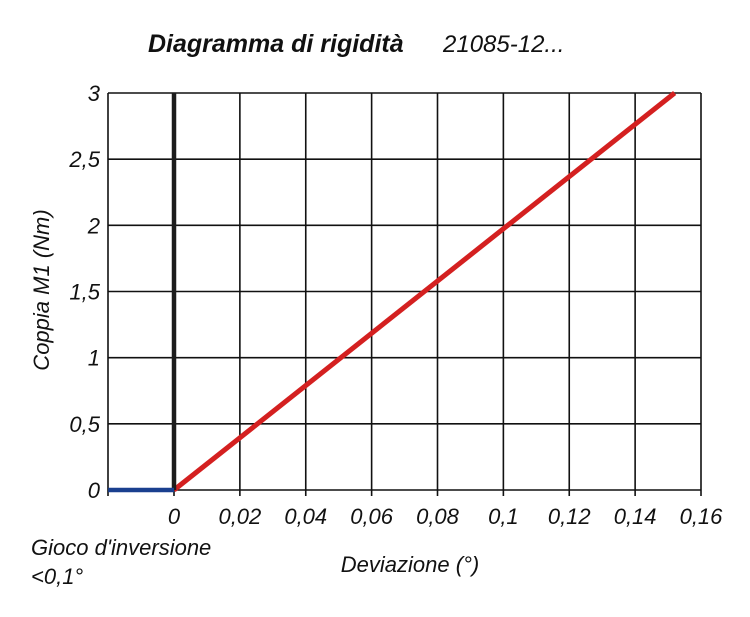 The width and height of the screenshot is (750, 617). Describe the element at coordinates (410, 564) in the screenshot. I see `x-axis-label: Deviazione (°)` at that location.